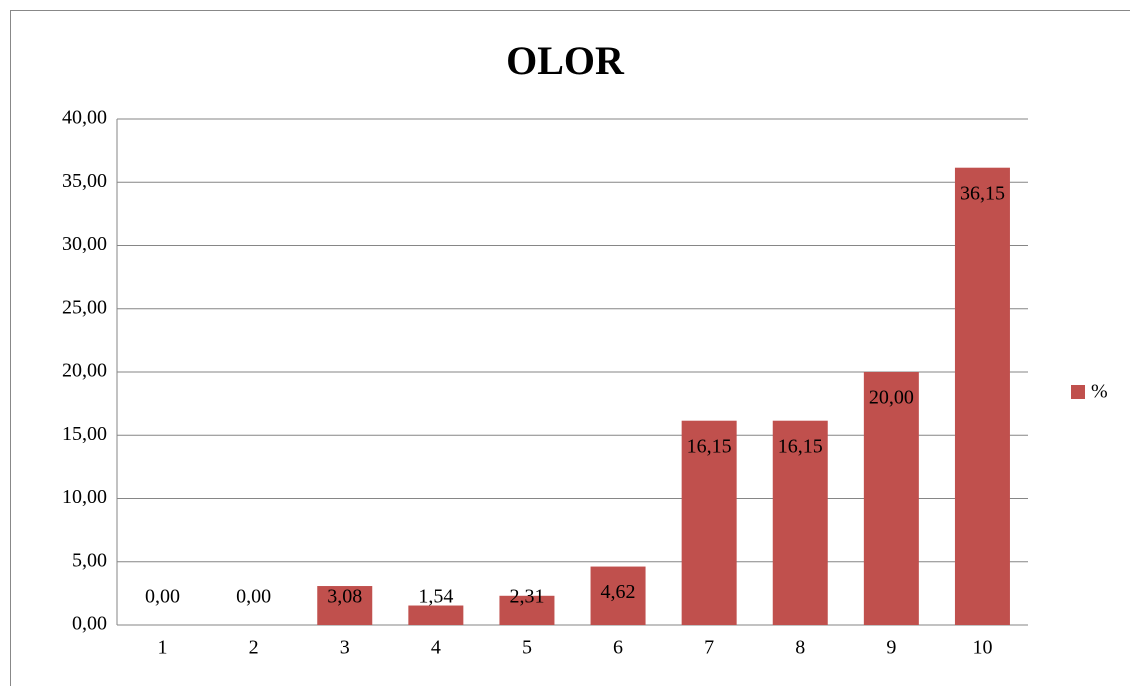 The width and height of the screenshot is (1130, 686). What do you see at coordinates (84, 371) in the screenshot?
I see `y-tick-label: 20,00` at bounding box center [84, 371].